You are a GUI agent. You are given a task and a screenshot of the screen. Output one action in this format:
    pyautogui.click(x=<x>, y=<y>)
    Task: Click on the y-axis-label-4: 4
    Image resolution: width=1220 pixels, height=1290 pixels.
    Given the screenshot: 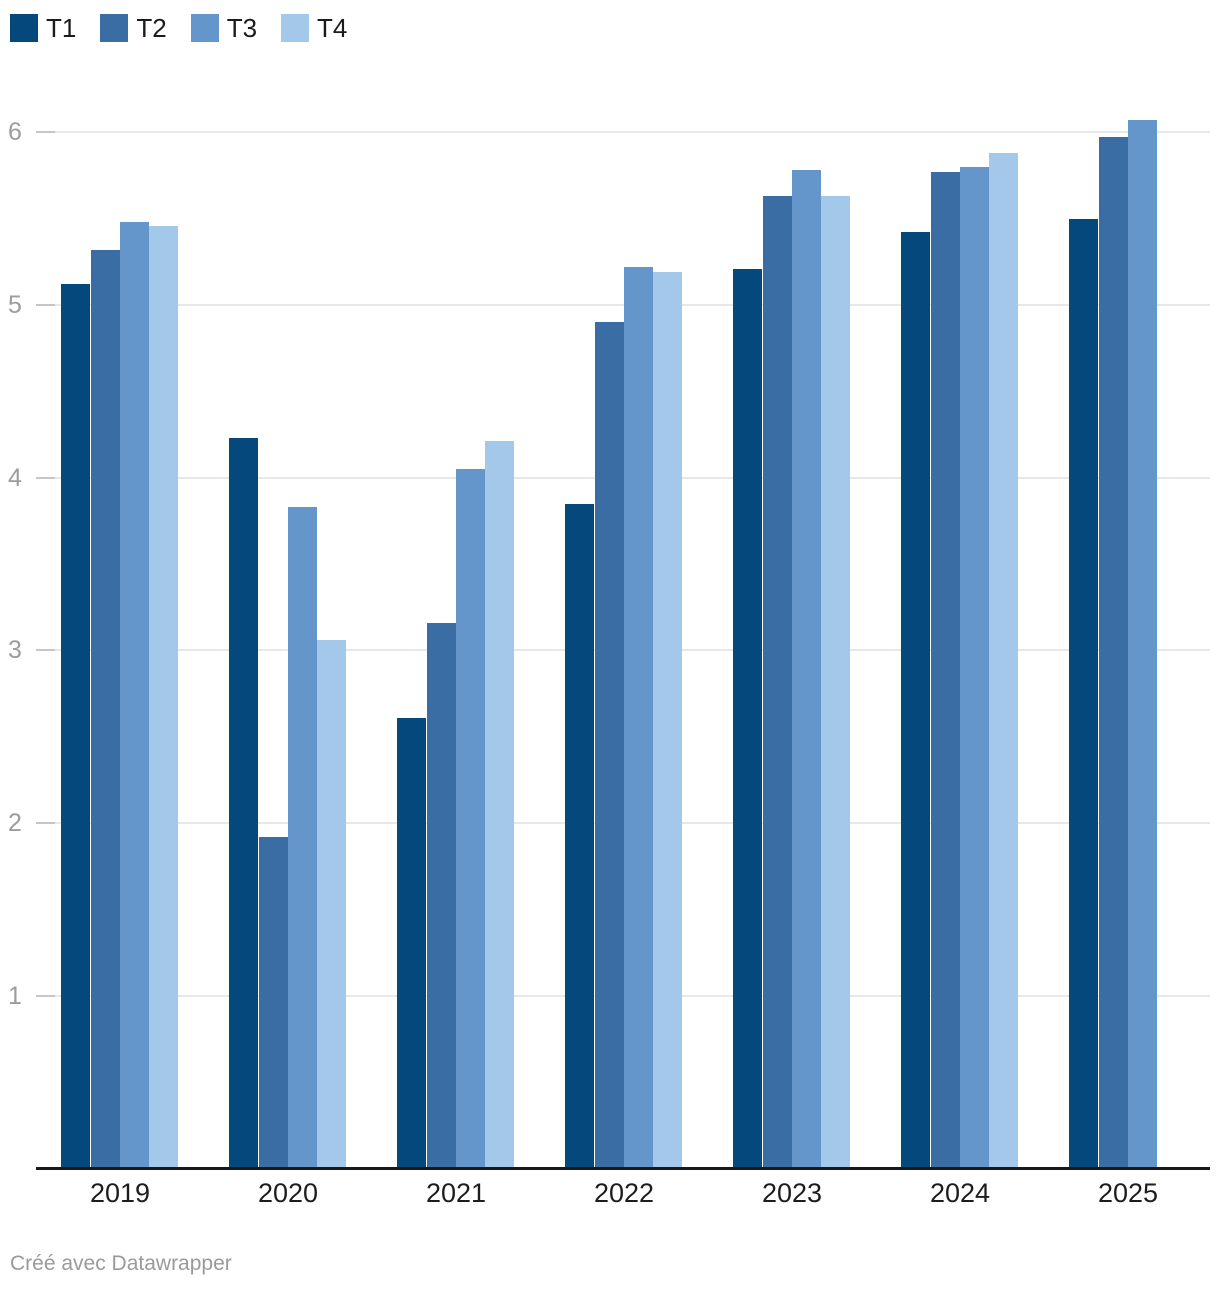 What is the action you would take?
    pyautogui.click(x=15, y=478)
    